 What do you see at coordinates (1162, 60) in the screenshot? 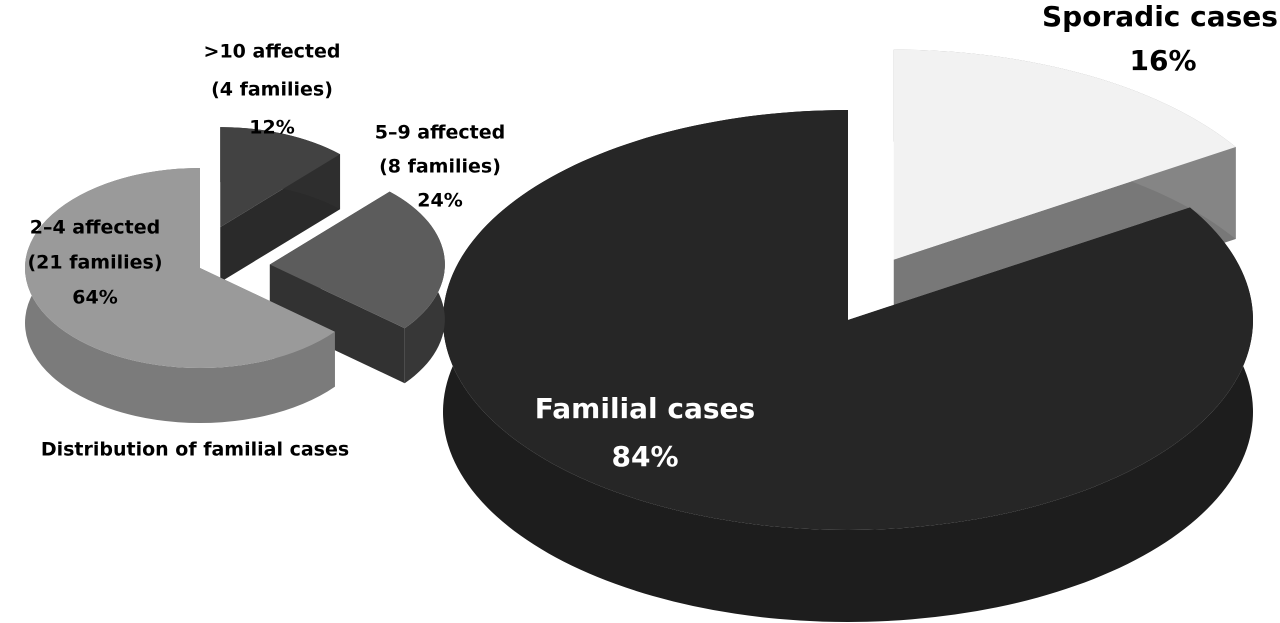
I see `value-label: 16%` at bounding box center [1162, 60].